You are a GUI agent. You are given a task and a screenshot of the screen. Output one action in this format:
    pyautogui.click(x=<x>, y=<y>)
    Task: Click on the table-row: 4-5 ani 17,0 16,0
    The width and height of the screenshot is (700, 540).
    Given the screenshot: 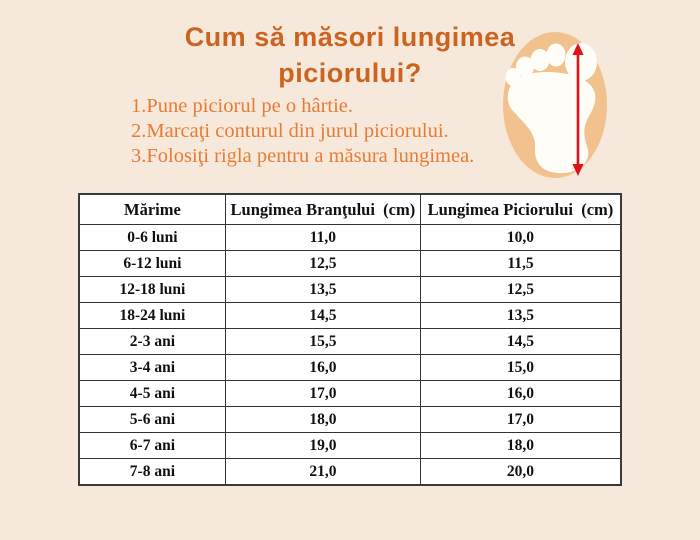 What is the action you would take?
    pyautogui.click(x=350, y=393)
    